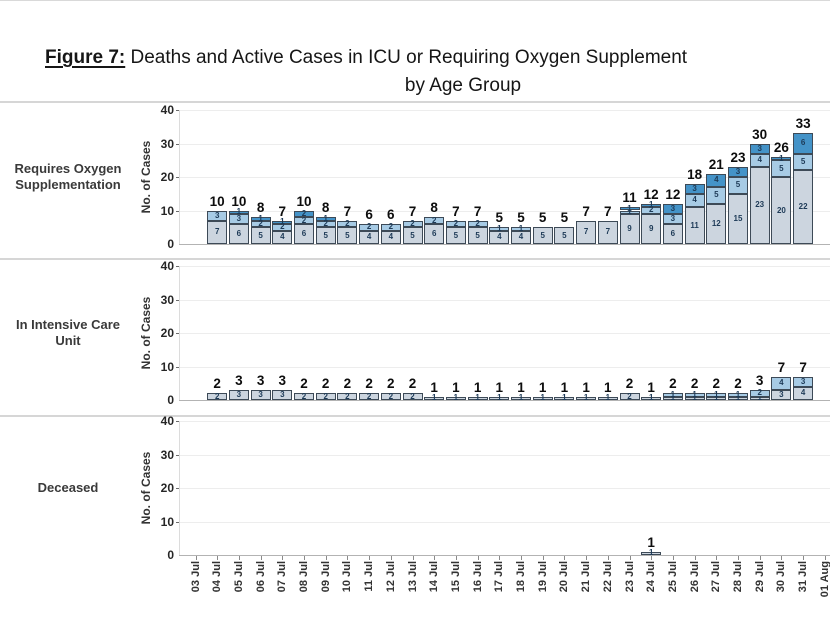  What do you see at coordinates (167, 143) in the screenshot?
I see `y-tick-label: 30` at bounding box center [167, 143].